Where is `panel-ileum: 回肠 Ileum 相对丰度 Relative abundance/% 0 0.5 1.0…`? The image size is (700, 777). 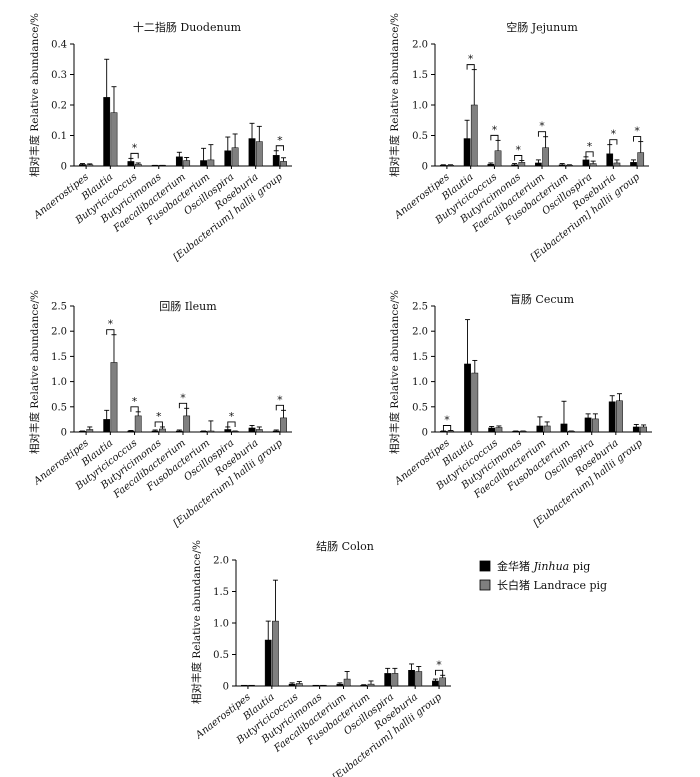 panel-ileum: 回肠 Ileum 相对丰度 Relative abundance/% 0 0.5 1.0… is located at coordinates (160, 409).